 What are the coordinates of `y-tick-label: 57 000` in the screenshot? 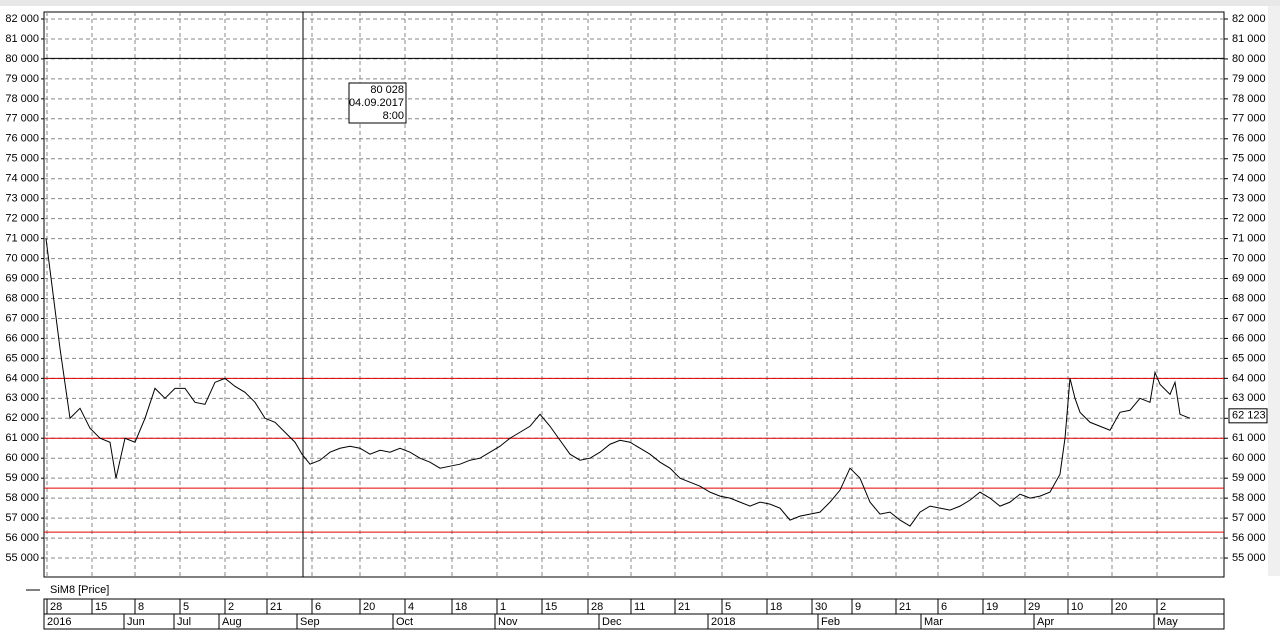 It's located at (22, 518).